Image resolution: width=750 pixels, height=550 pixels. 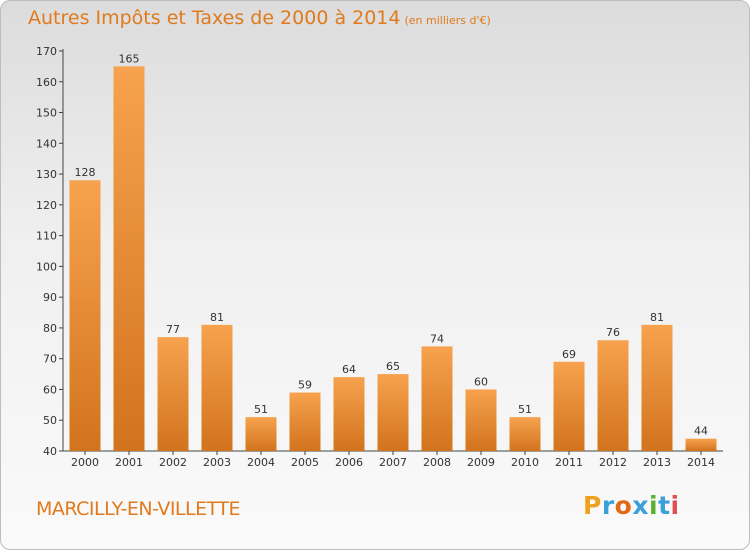 What do you see at coordinates (613, 462) in the screenshot?
I see `x-tick-label-2012: 2012` at bounding box center [613, 462].